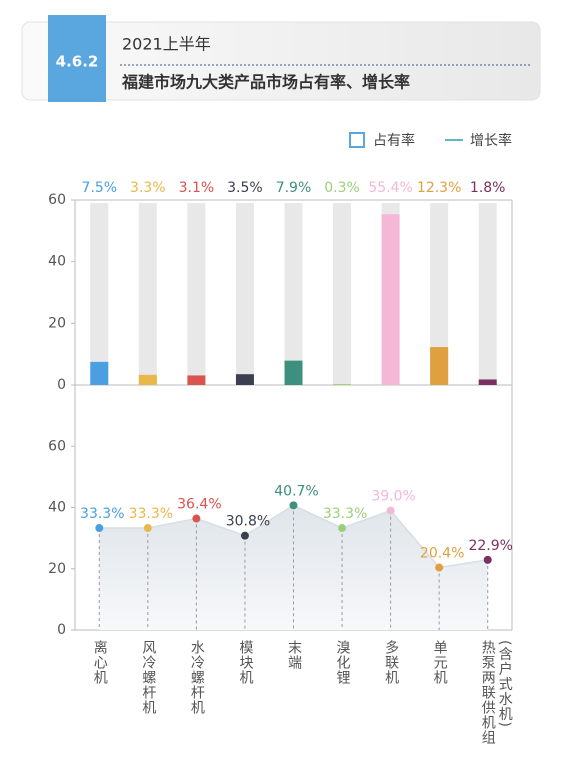  I want to click on header-box, so click(281, 61).